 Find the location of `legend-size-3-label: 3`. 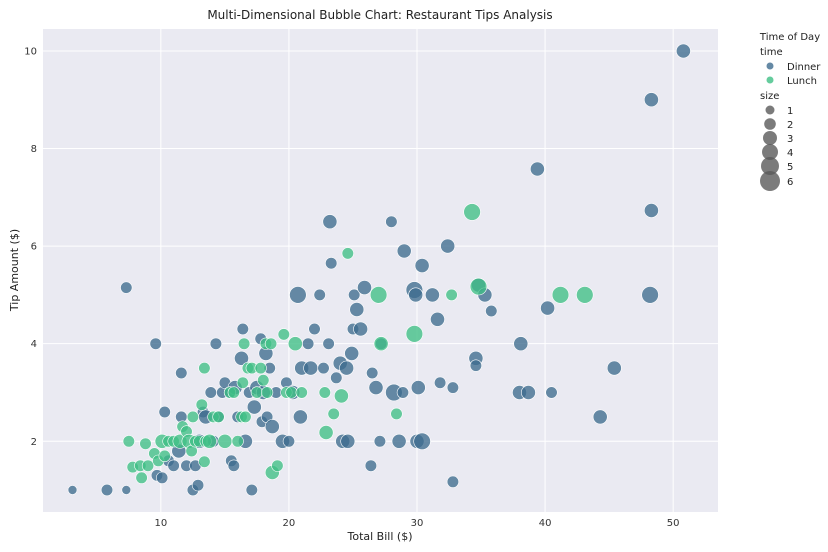

legend-size-3-label: 3 is located at coordinates (790, 139).